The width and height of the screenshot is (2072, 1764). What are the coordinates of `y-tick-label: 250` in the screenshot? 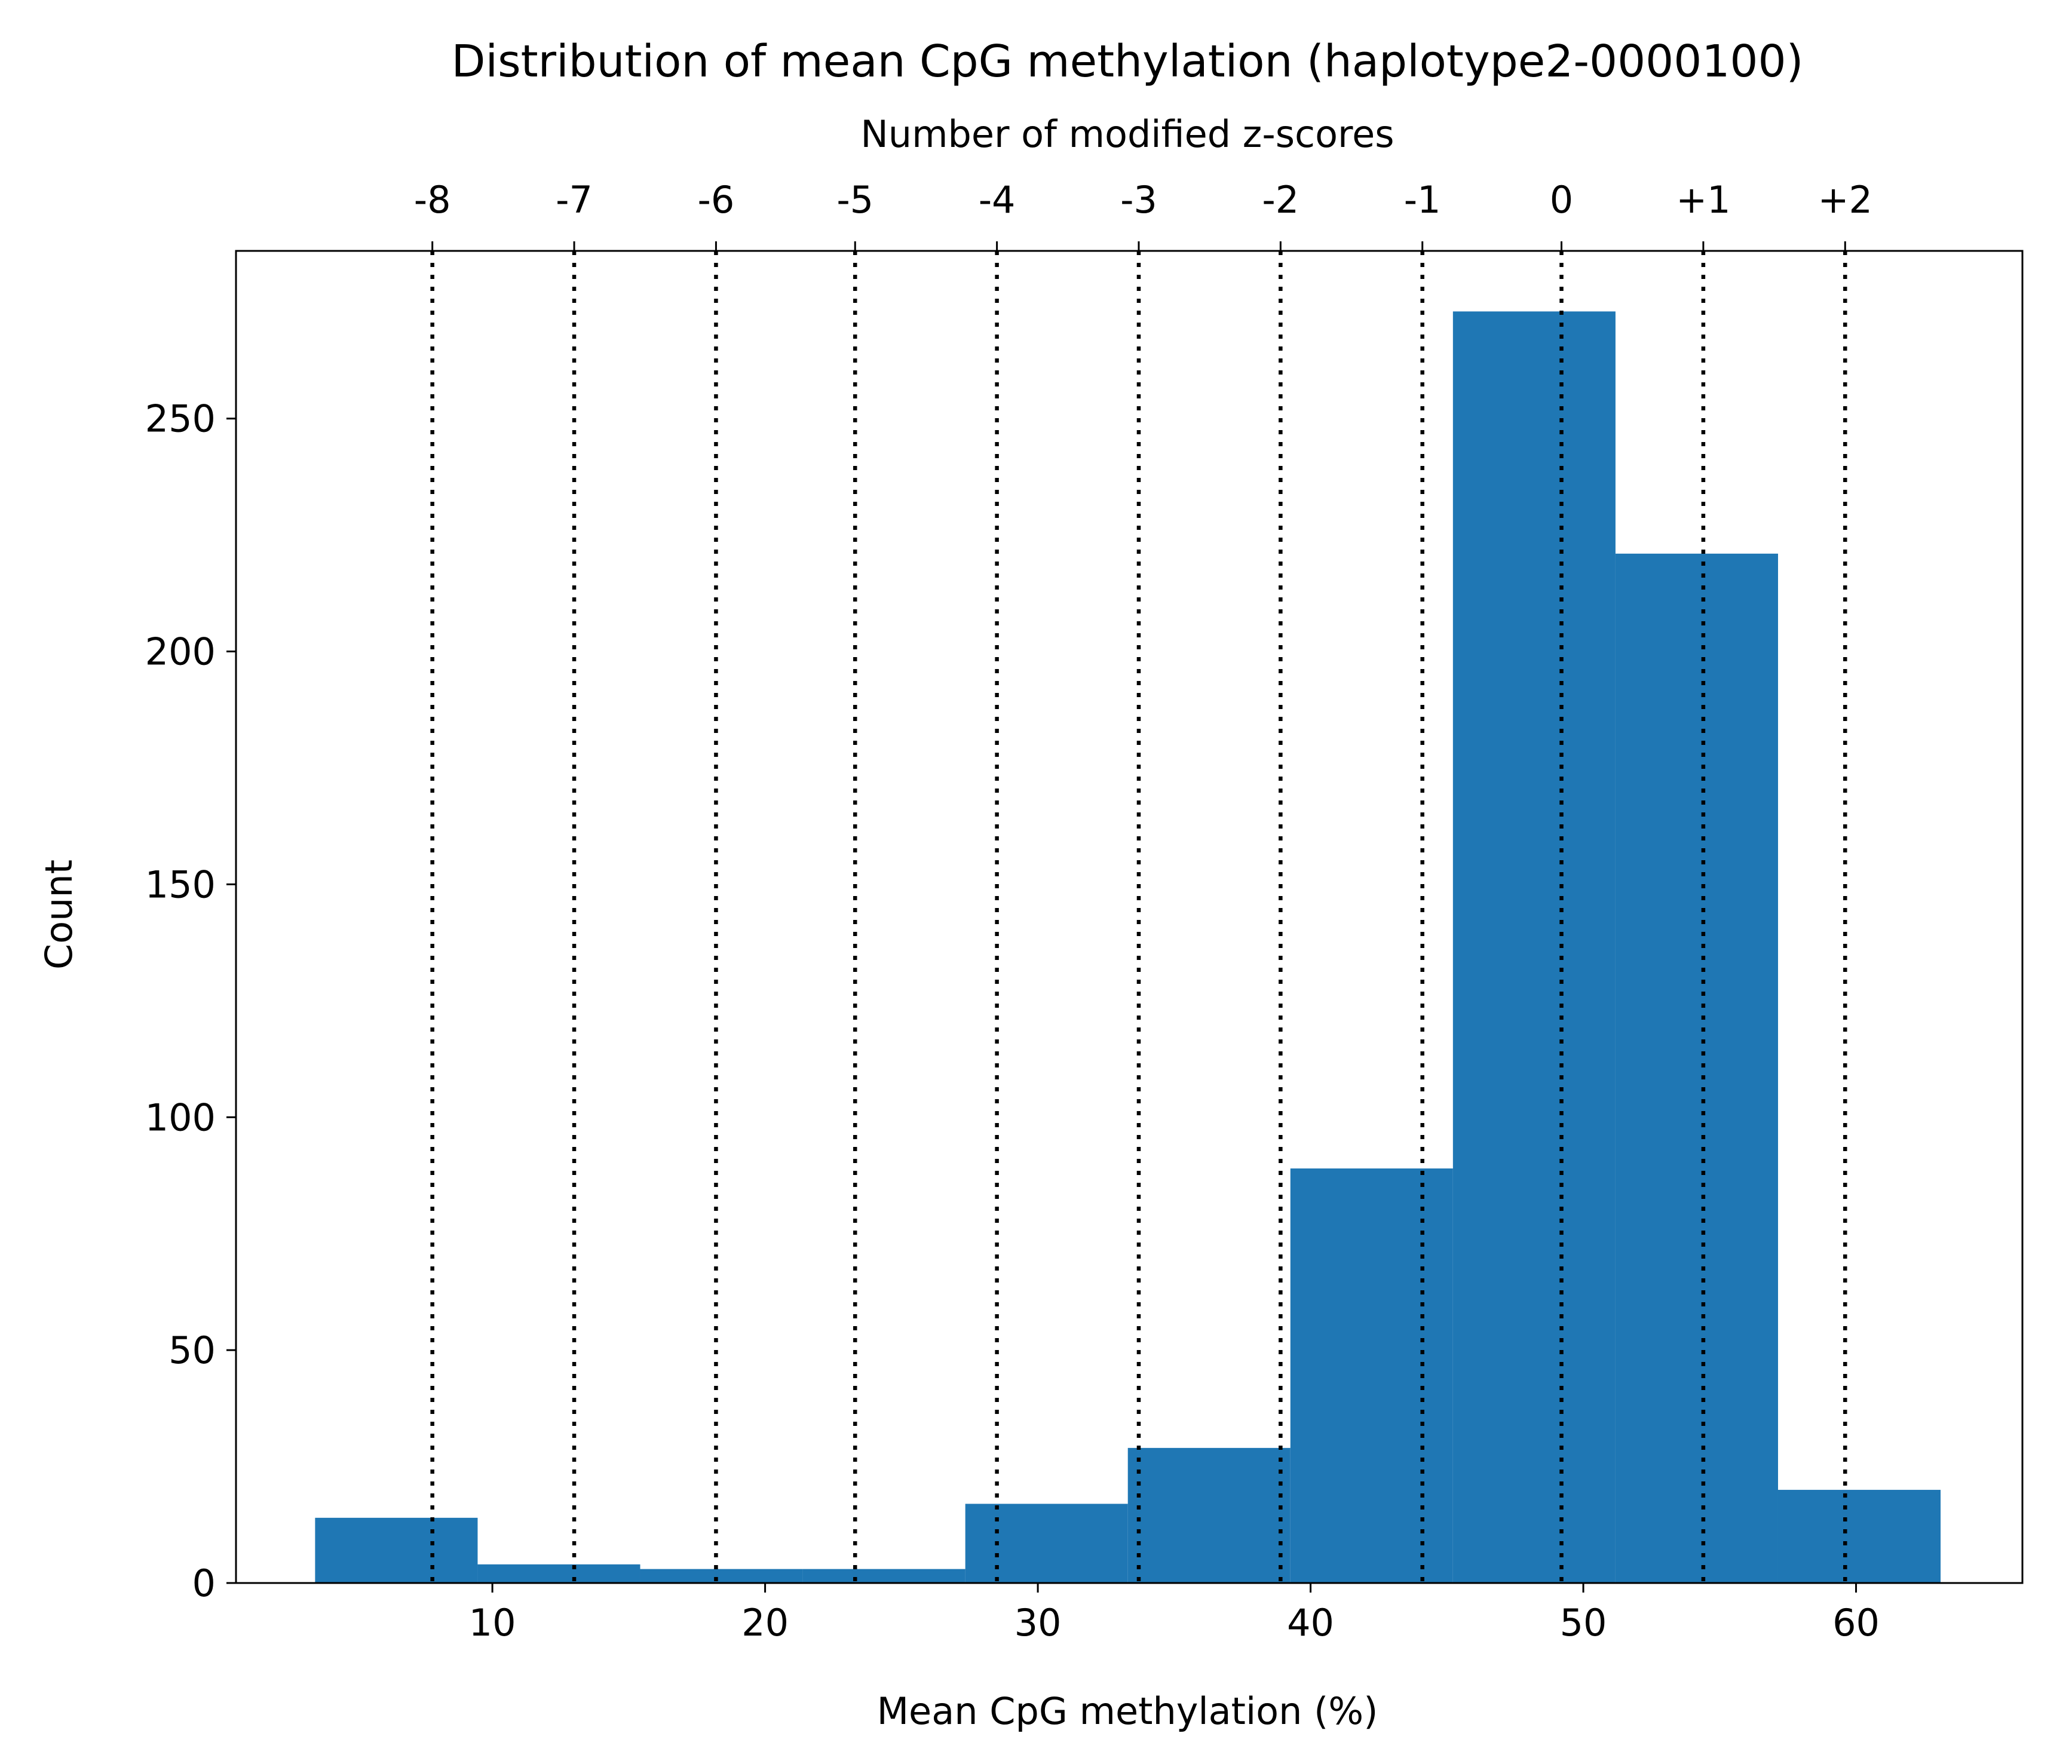 It's located at (181, 419).